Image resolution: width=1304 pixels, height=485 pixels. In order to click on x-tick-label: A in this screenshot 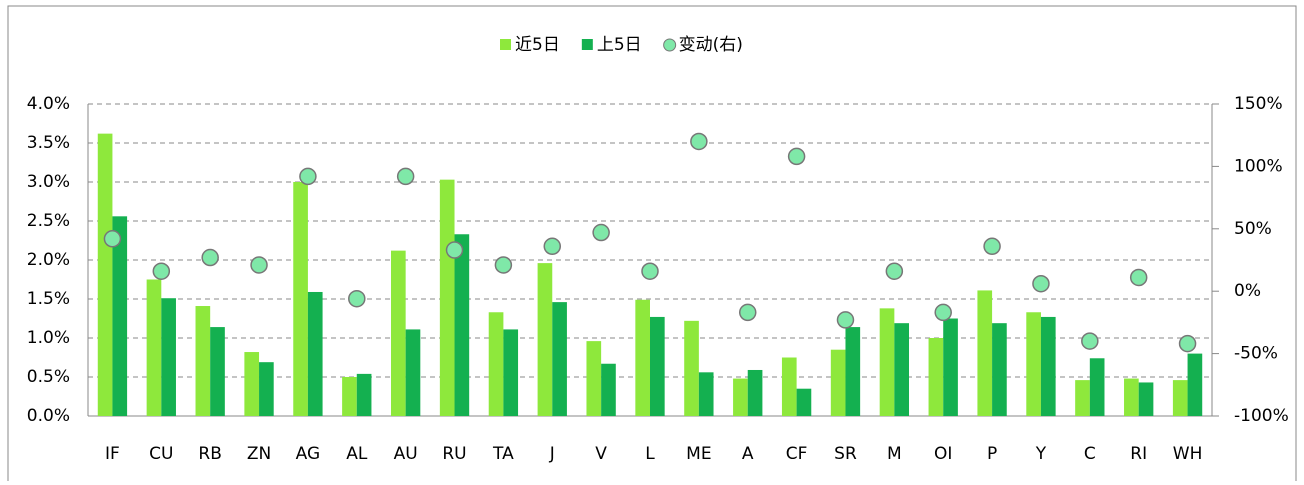, I will do `click(748, 454)`.